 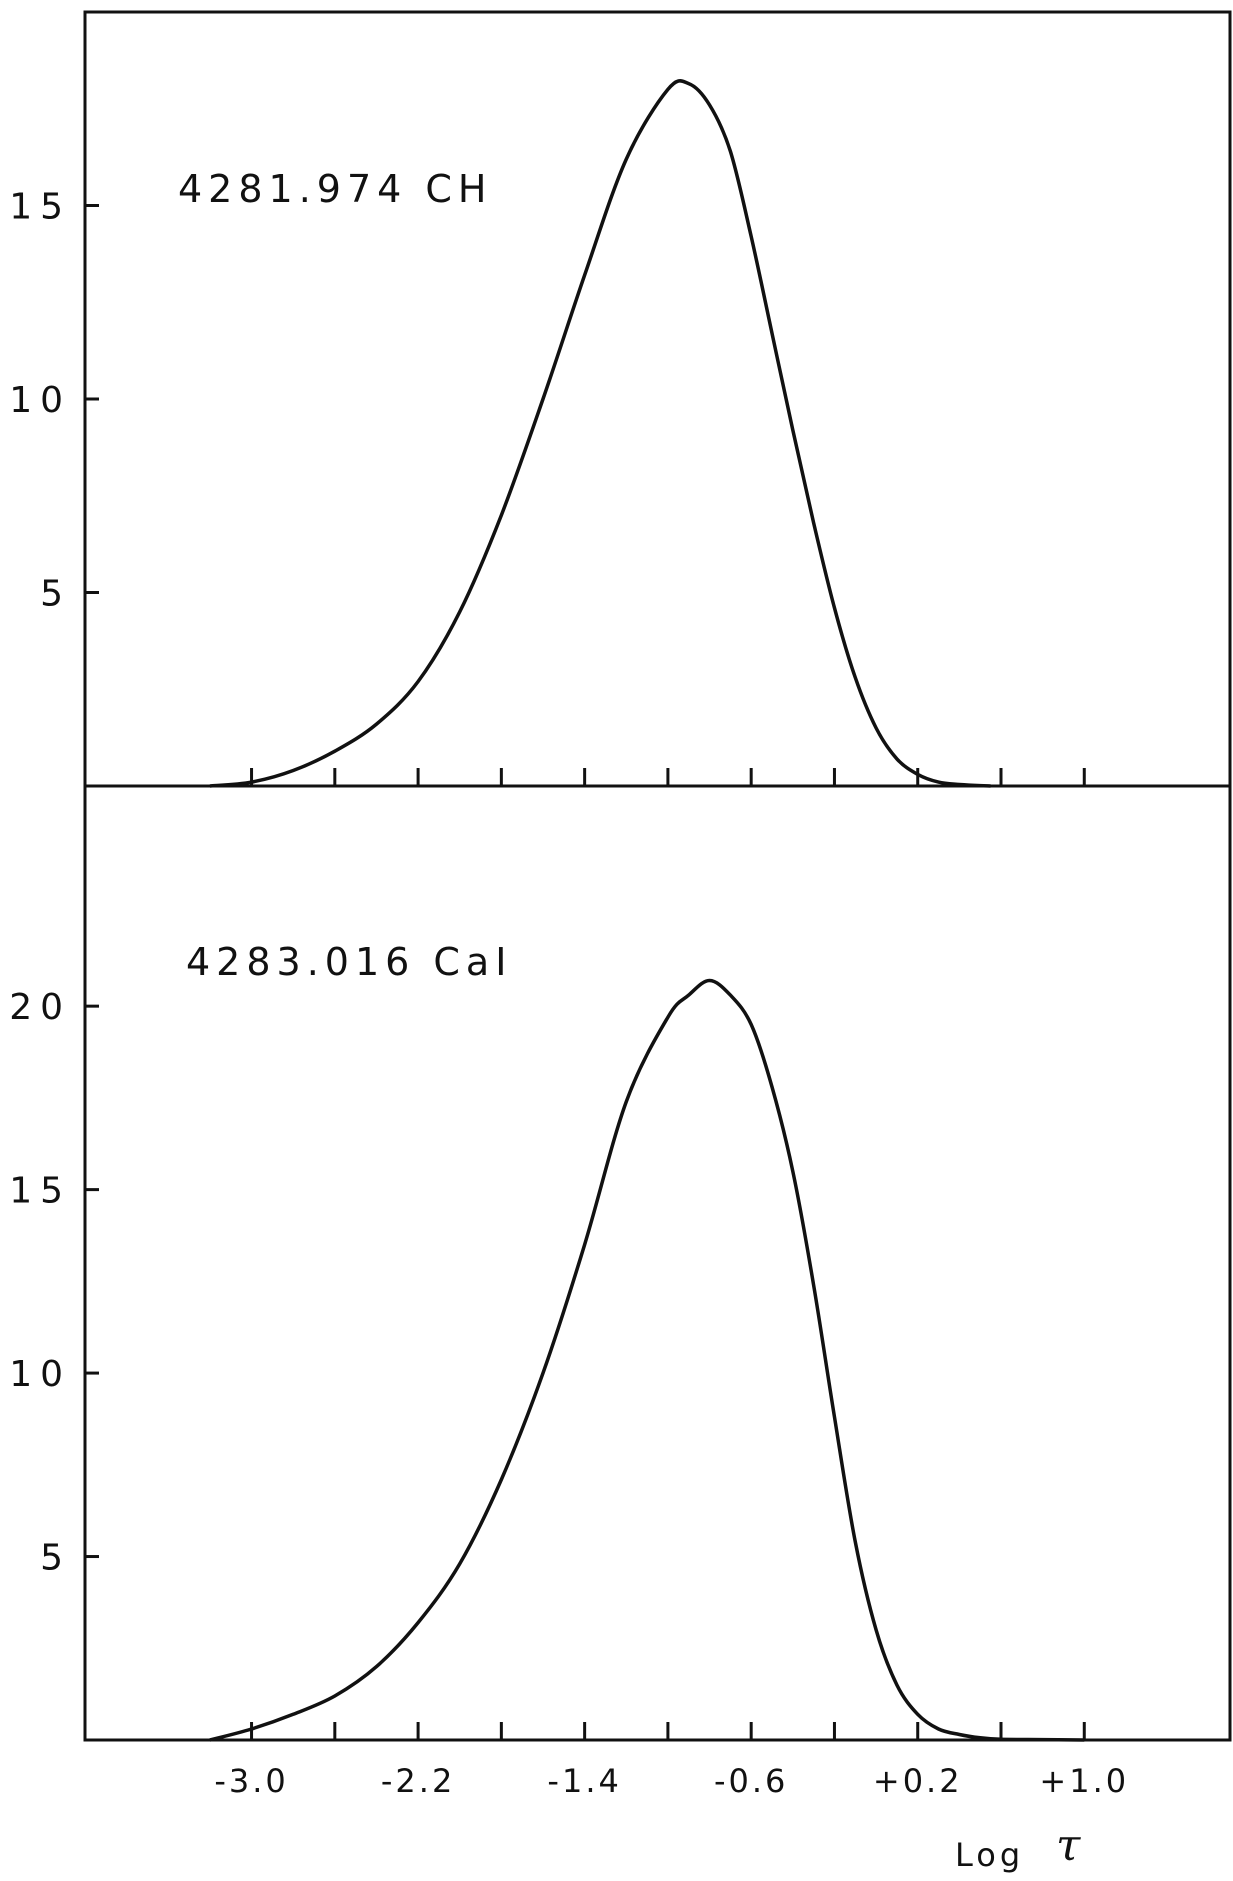 I want to click on x-tick-label: -3.0, so click(x=251, y=1781).